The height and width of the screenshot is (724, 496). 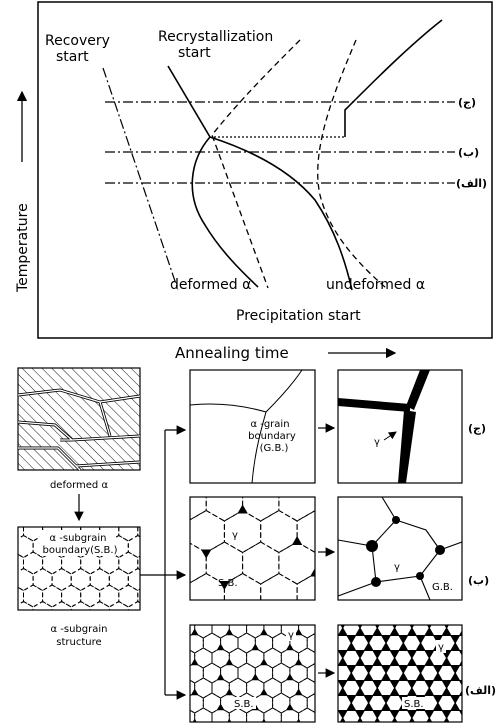 I want to click on label: γ, so click(x=235, y=535).